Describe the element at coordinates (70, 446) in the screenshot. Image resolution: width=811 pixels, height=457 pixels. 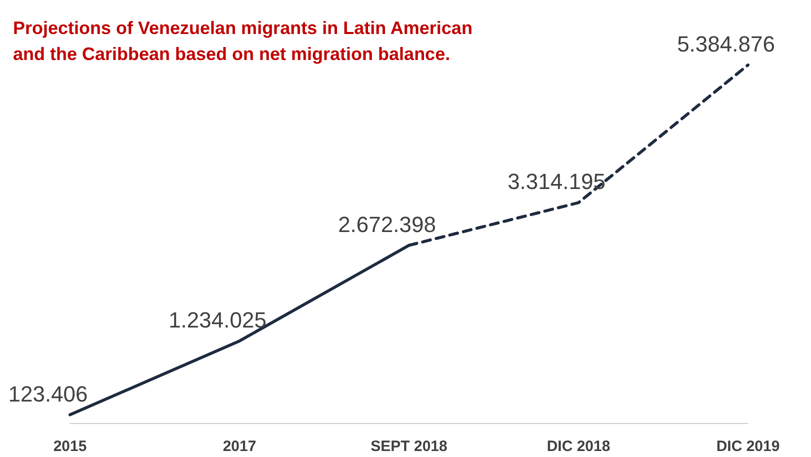
I see `x-tick-label: 2015` at that location.